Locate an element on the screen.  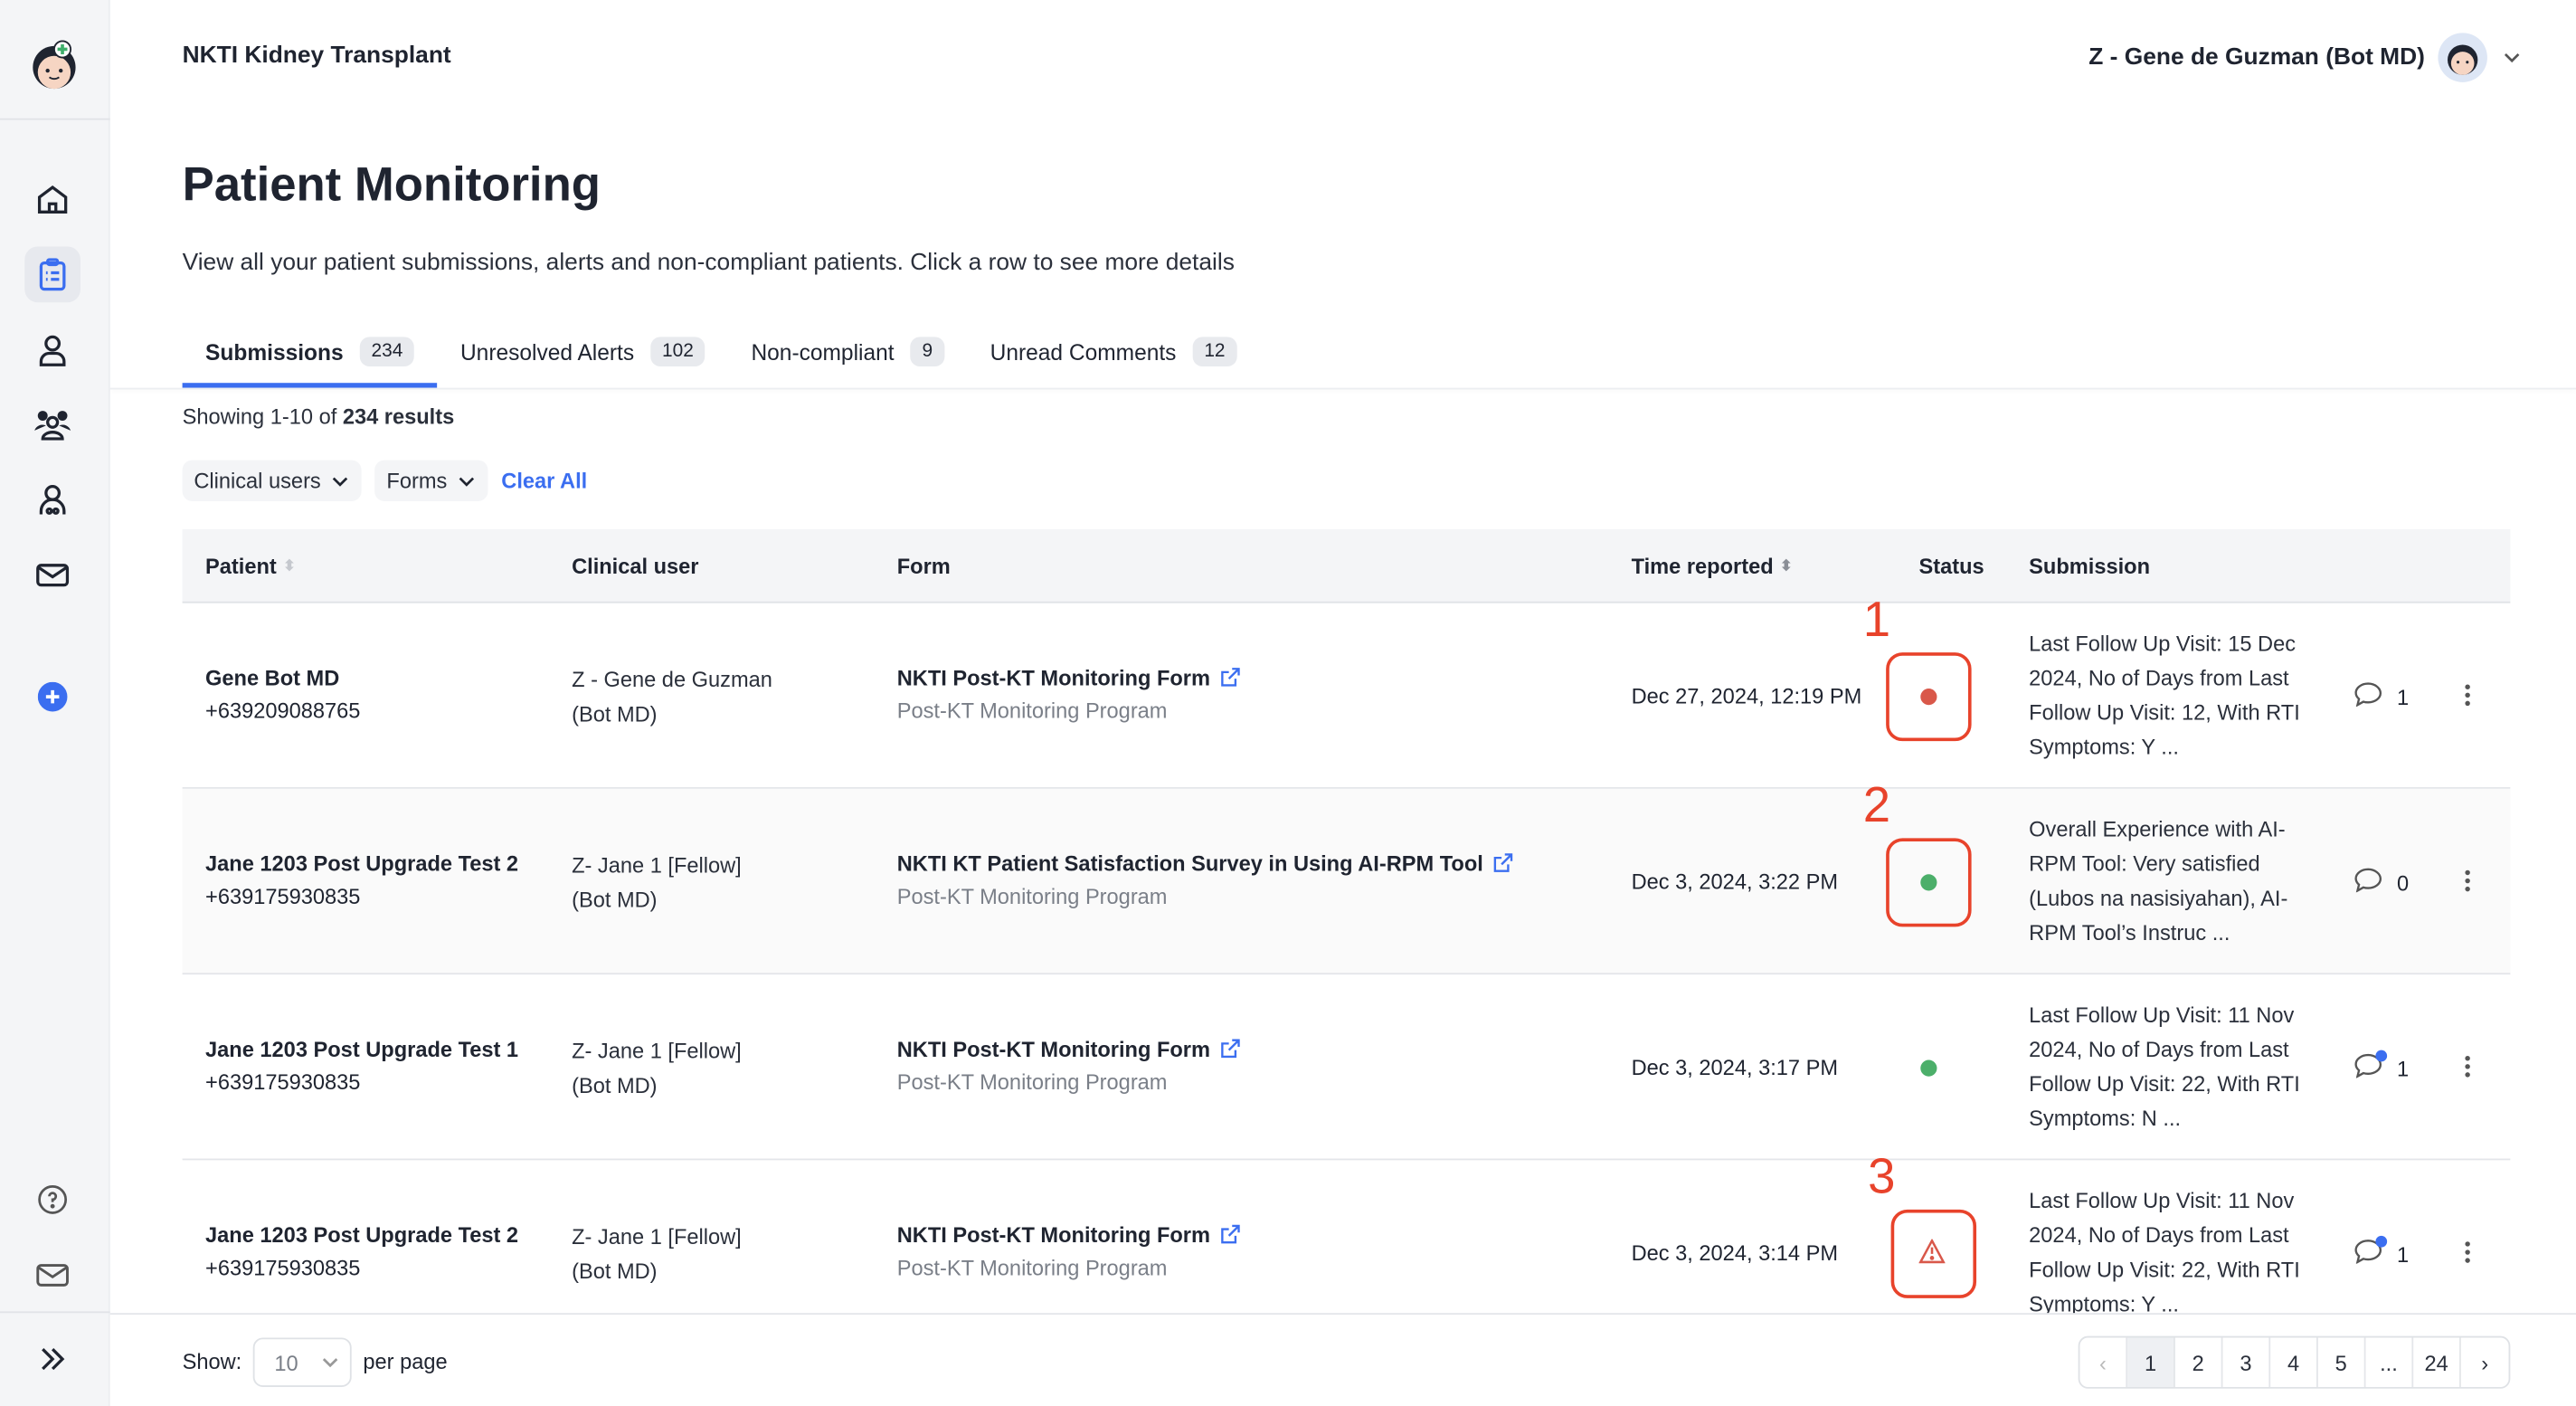
sidebar-item-inbox is located at coordinates (52, 1276).